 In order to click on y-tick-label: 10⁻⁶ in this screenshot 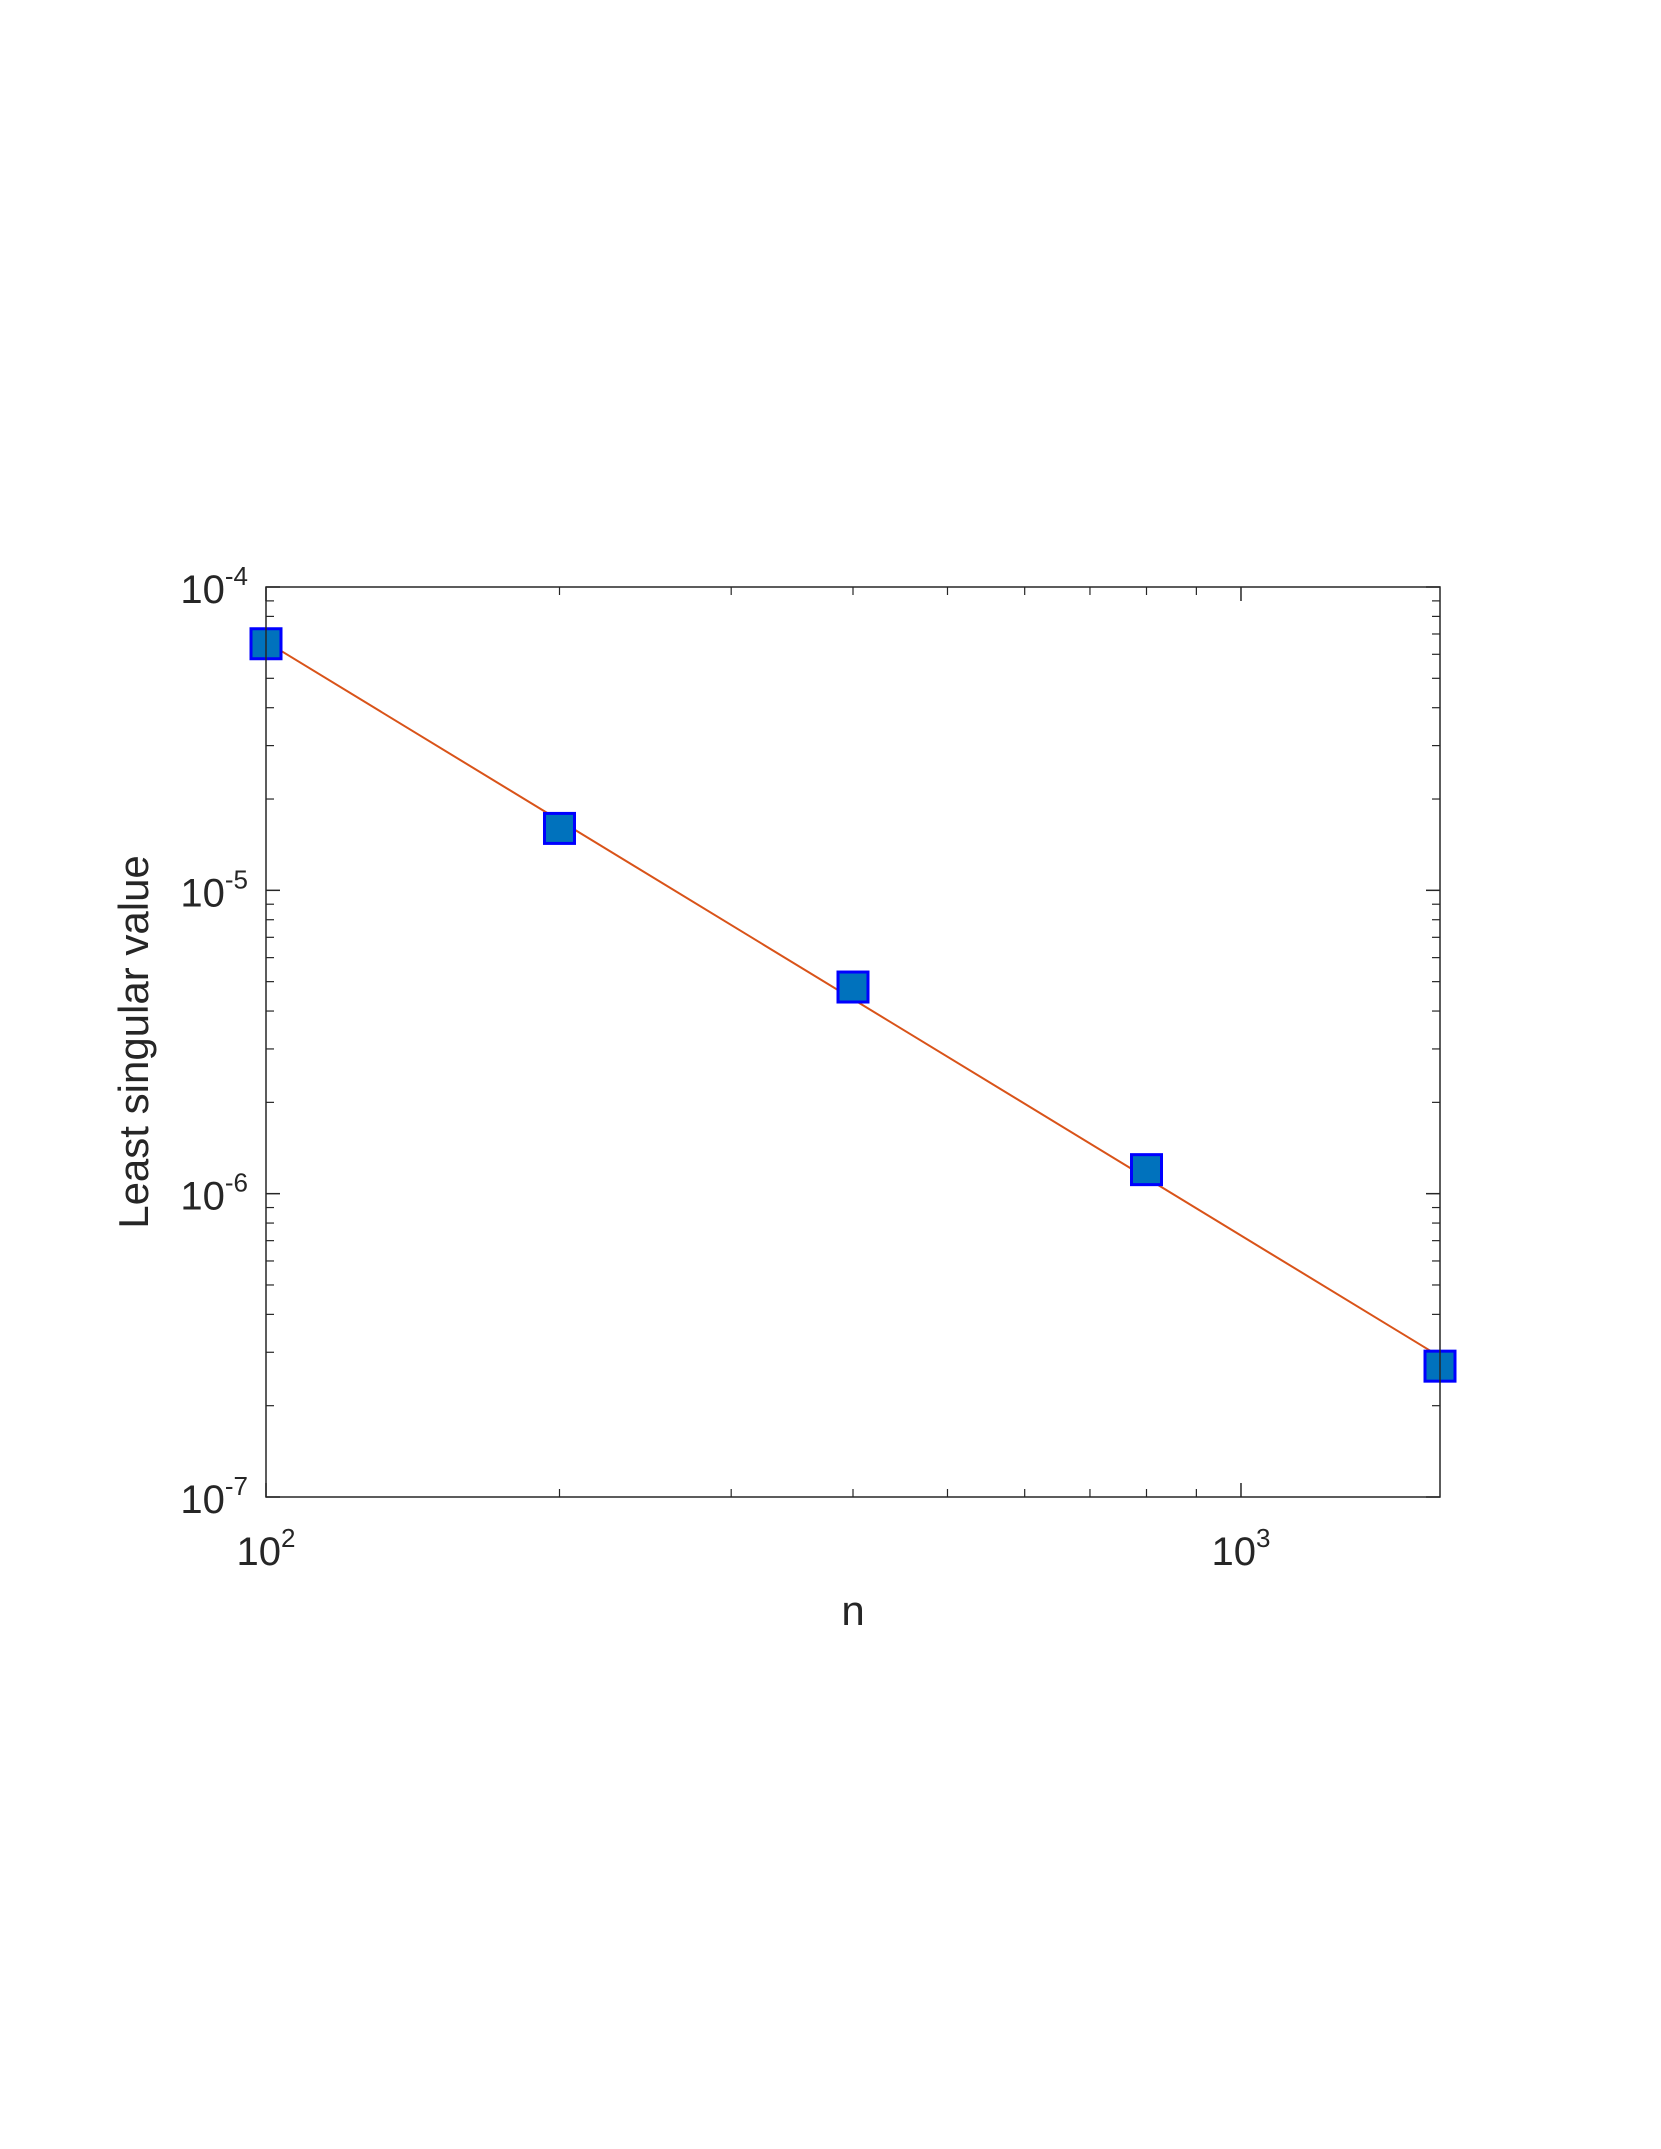, I will do `click(214, 1193)`.